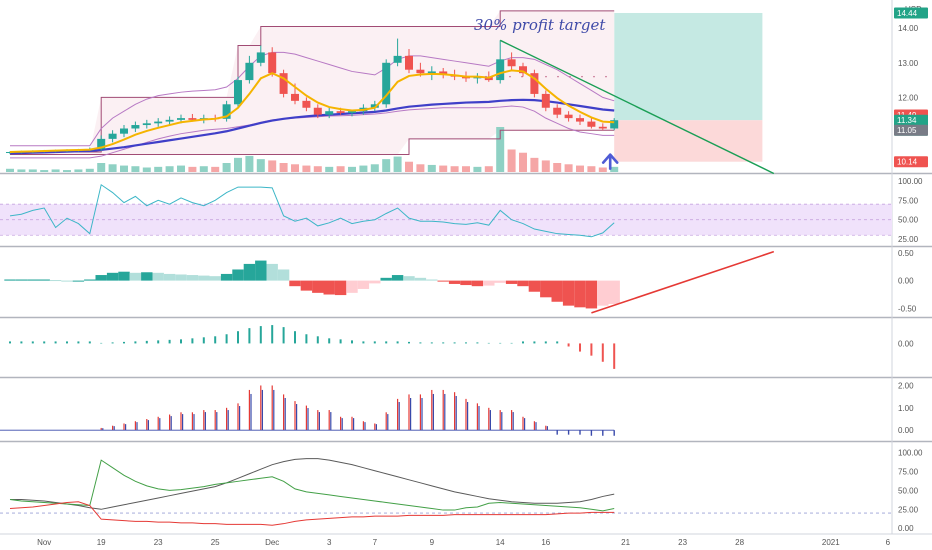  Describe the element at coordinates (158, 542) in the screenshot. I see `time-tick-label: 23` at that location.